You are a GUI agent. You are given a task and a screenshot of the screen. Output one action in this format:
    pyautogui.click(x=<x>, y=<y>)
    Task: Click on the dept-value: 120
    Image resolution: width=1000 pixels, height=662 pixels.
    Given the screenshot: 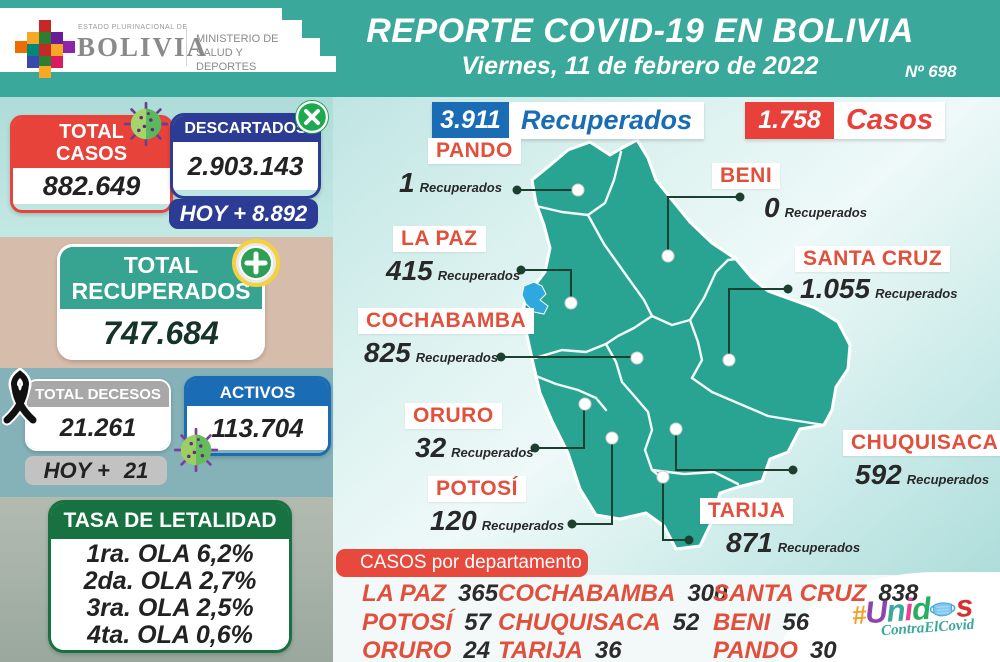 What is the action you would take?
    pyautogui.click(x=453, y=520)
    